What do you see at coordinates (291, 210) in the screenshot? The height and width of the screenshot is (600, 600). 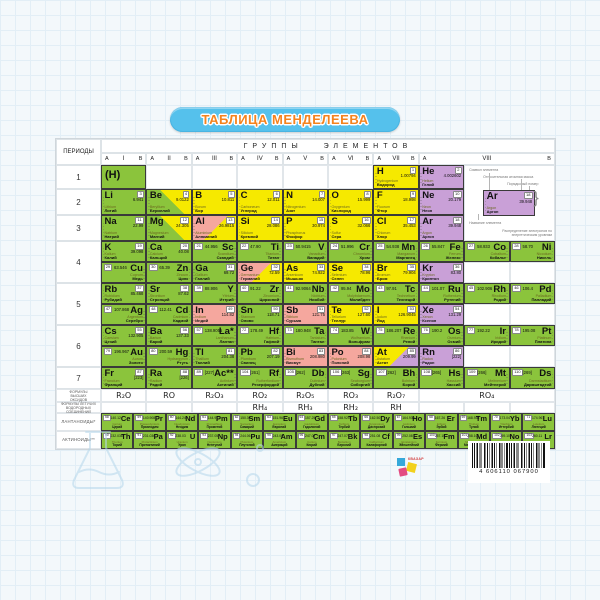 I see `element-russian-name: Азот` at bounding box center [291, 210].